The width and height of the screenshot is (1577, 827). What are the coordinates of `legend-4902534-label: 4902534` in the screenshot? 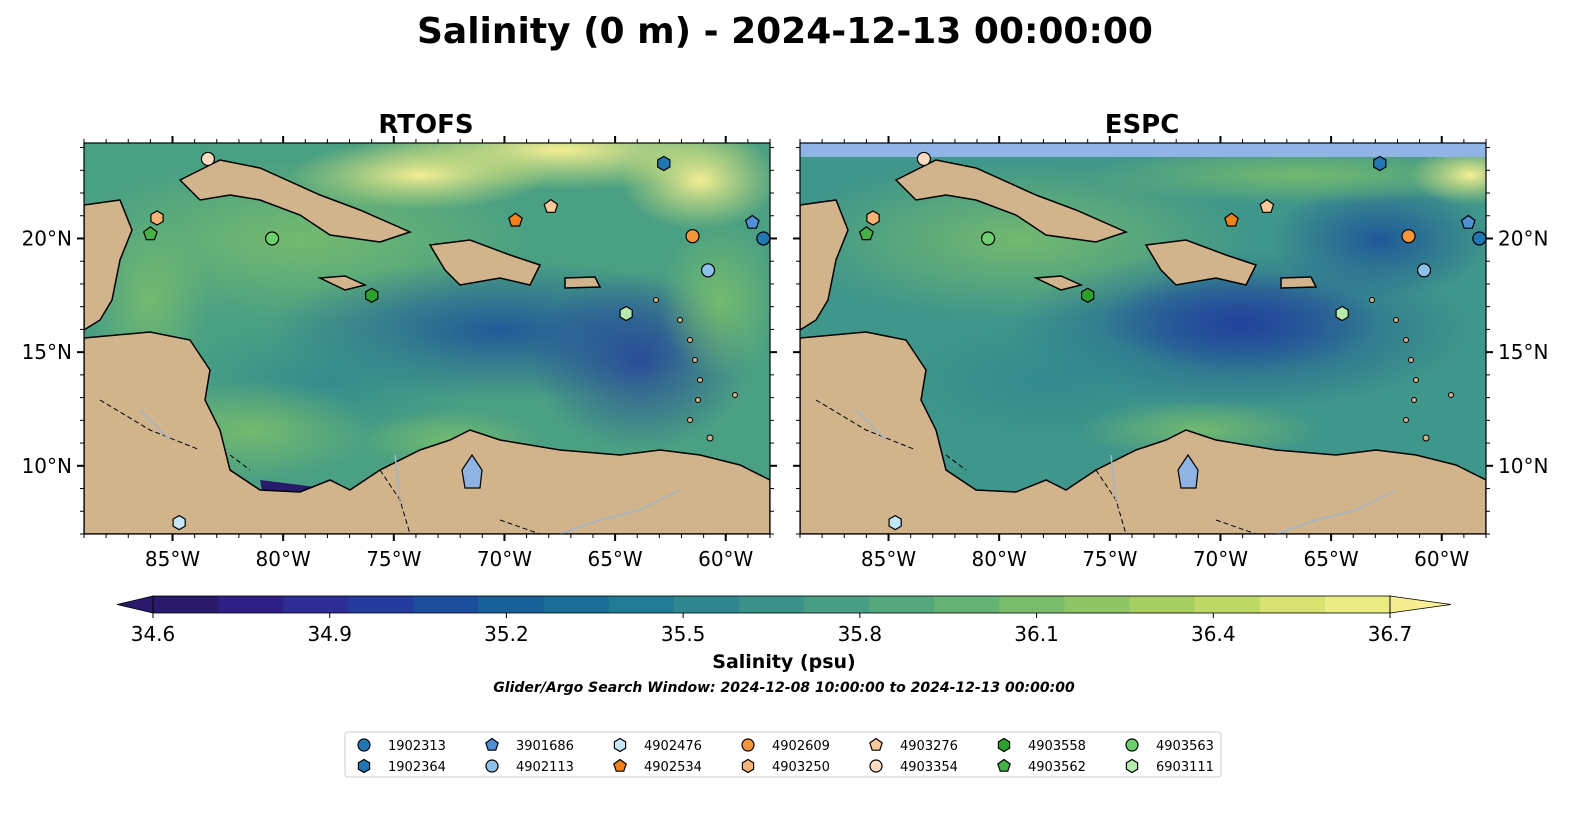 It's located at (673, 767).